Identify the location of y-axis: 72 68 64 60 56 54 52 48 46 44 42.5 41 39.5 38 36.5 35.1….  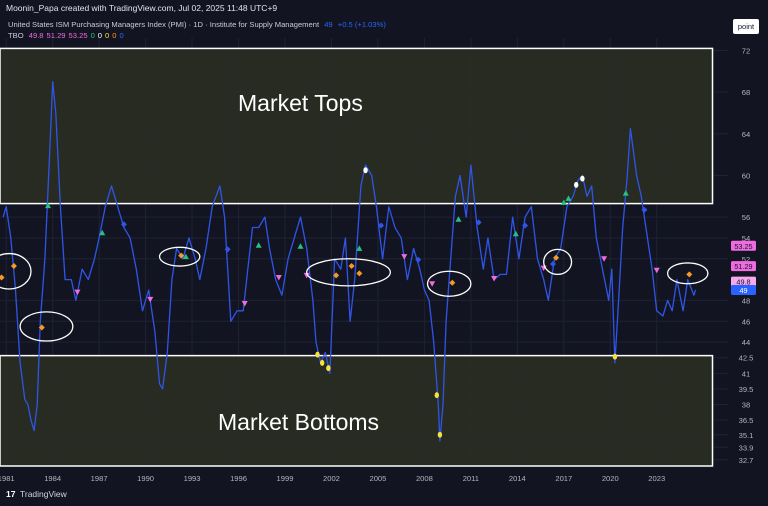
(743, 255).